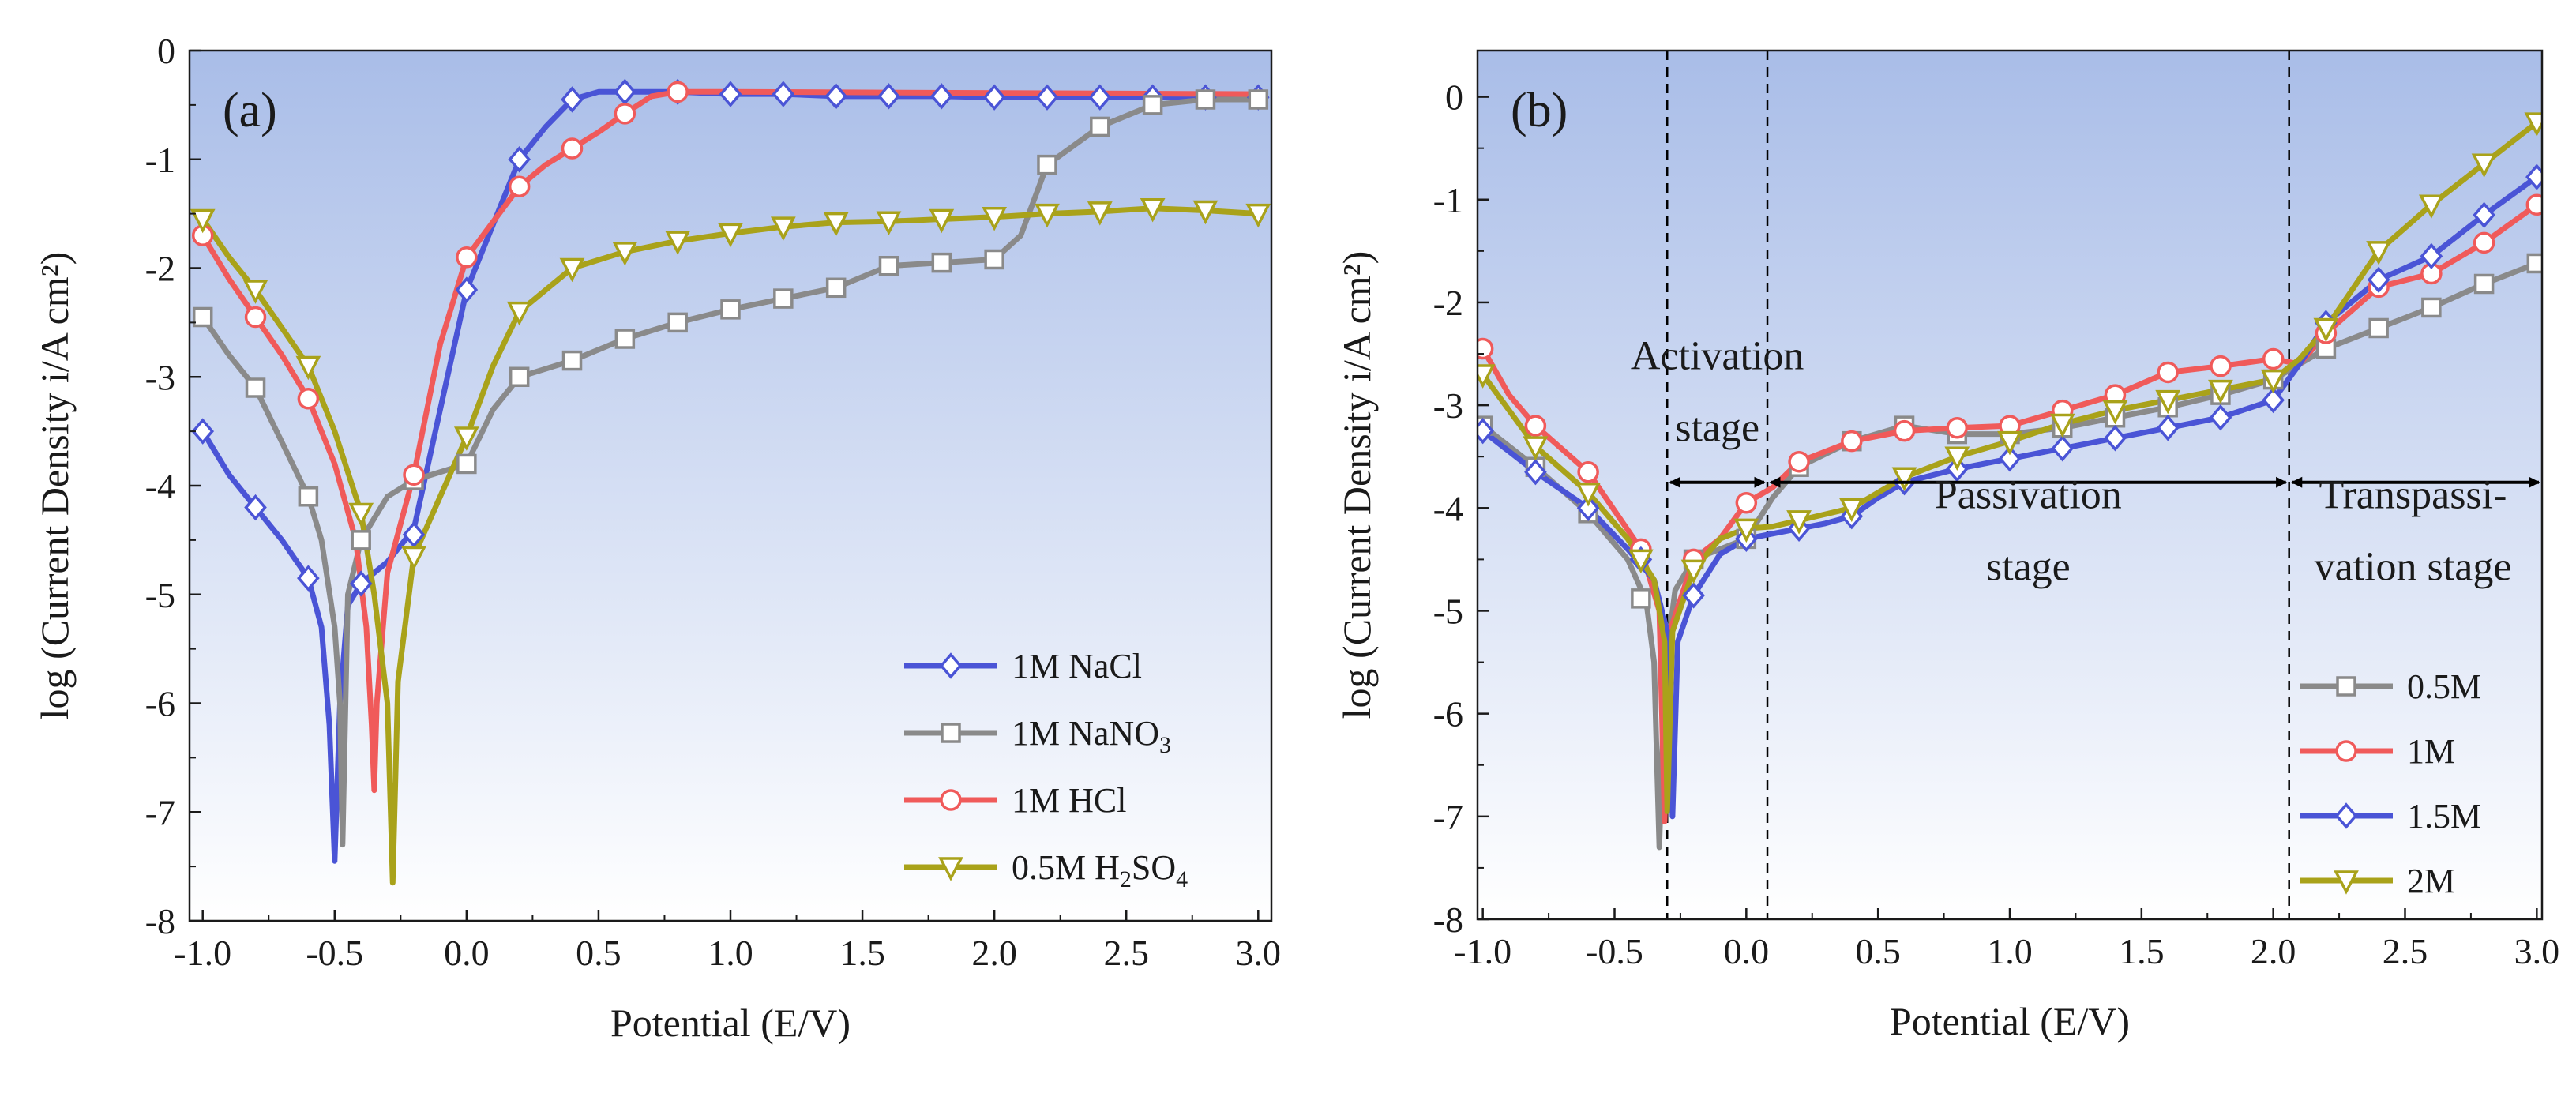  What do you see at coordinates (951, 800) in the screenshot?
I see `legend-marker-1m-hcl` at bounding box center [951, 800].